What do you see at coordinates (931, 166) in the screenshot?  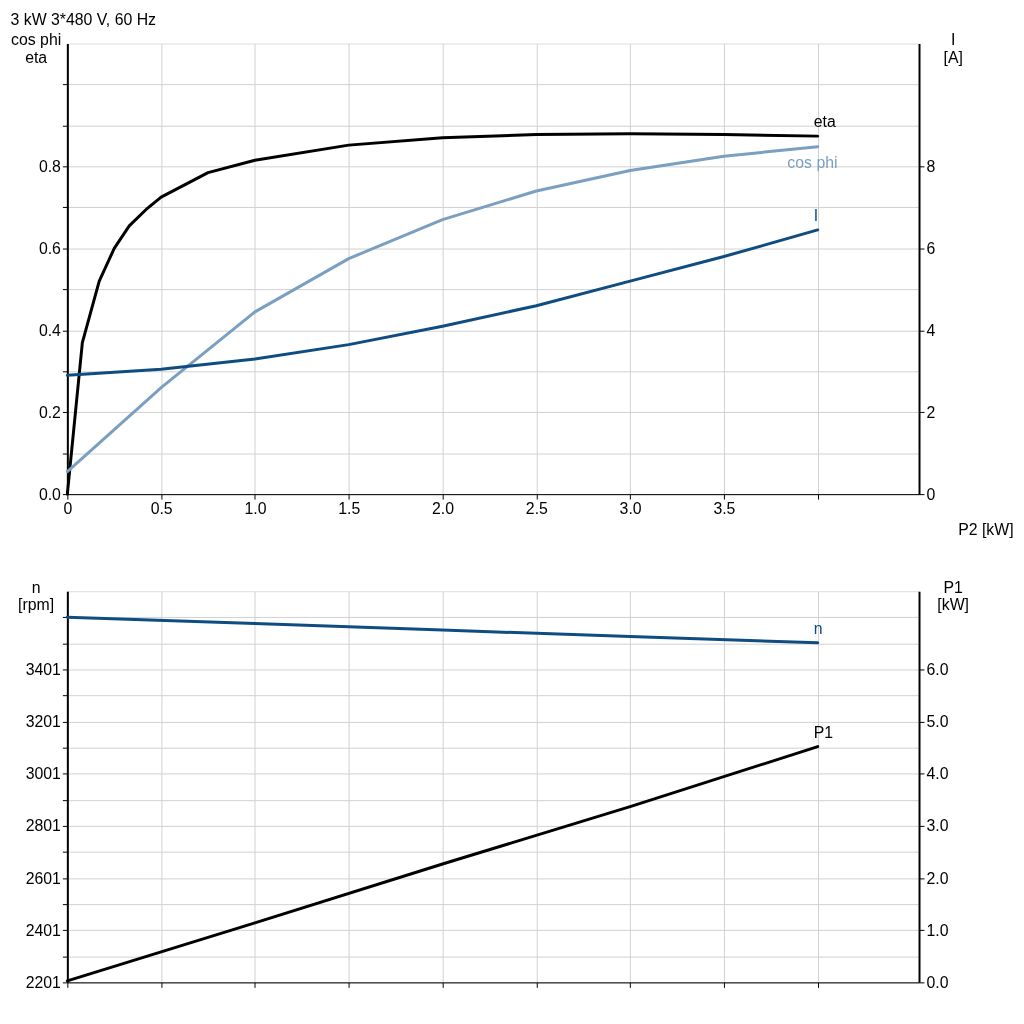 I see `y2-tick-label: 8` at bounding box center [931, 166].